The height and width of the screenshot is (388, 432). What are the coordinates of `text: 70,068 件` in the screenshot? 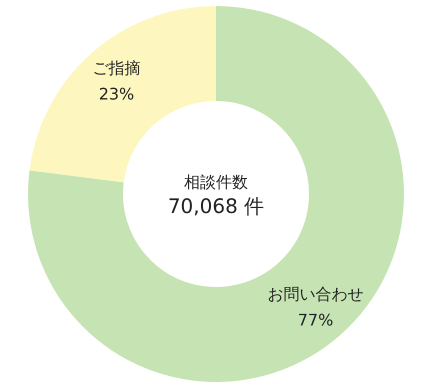 It's located at (216, 206).